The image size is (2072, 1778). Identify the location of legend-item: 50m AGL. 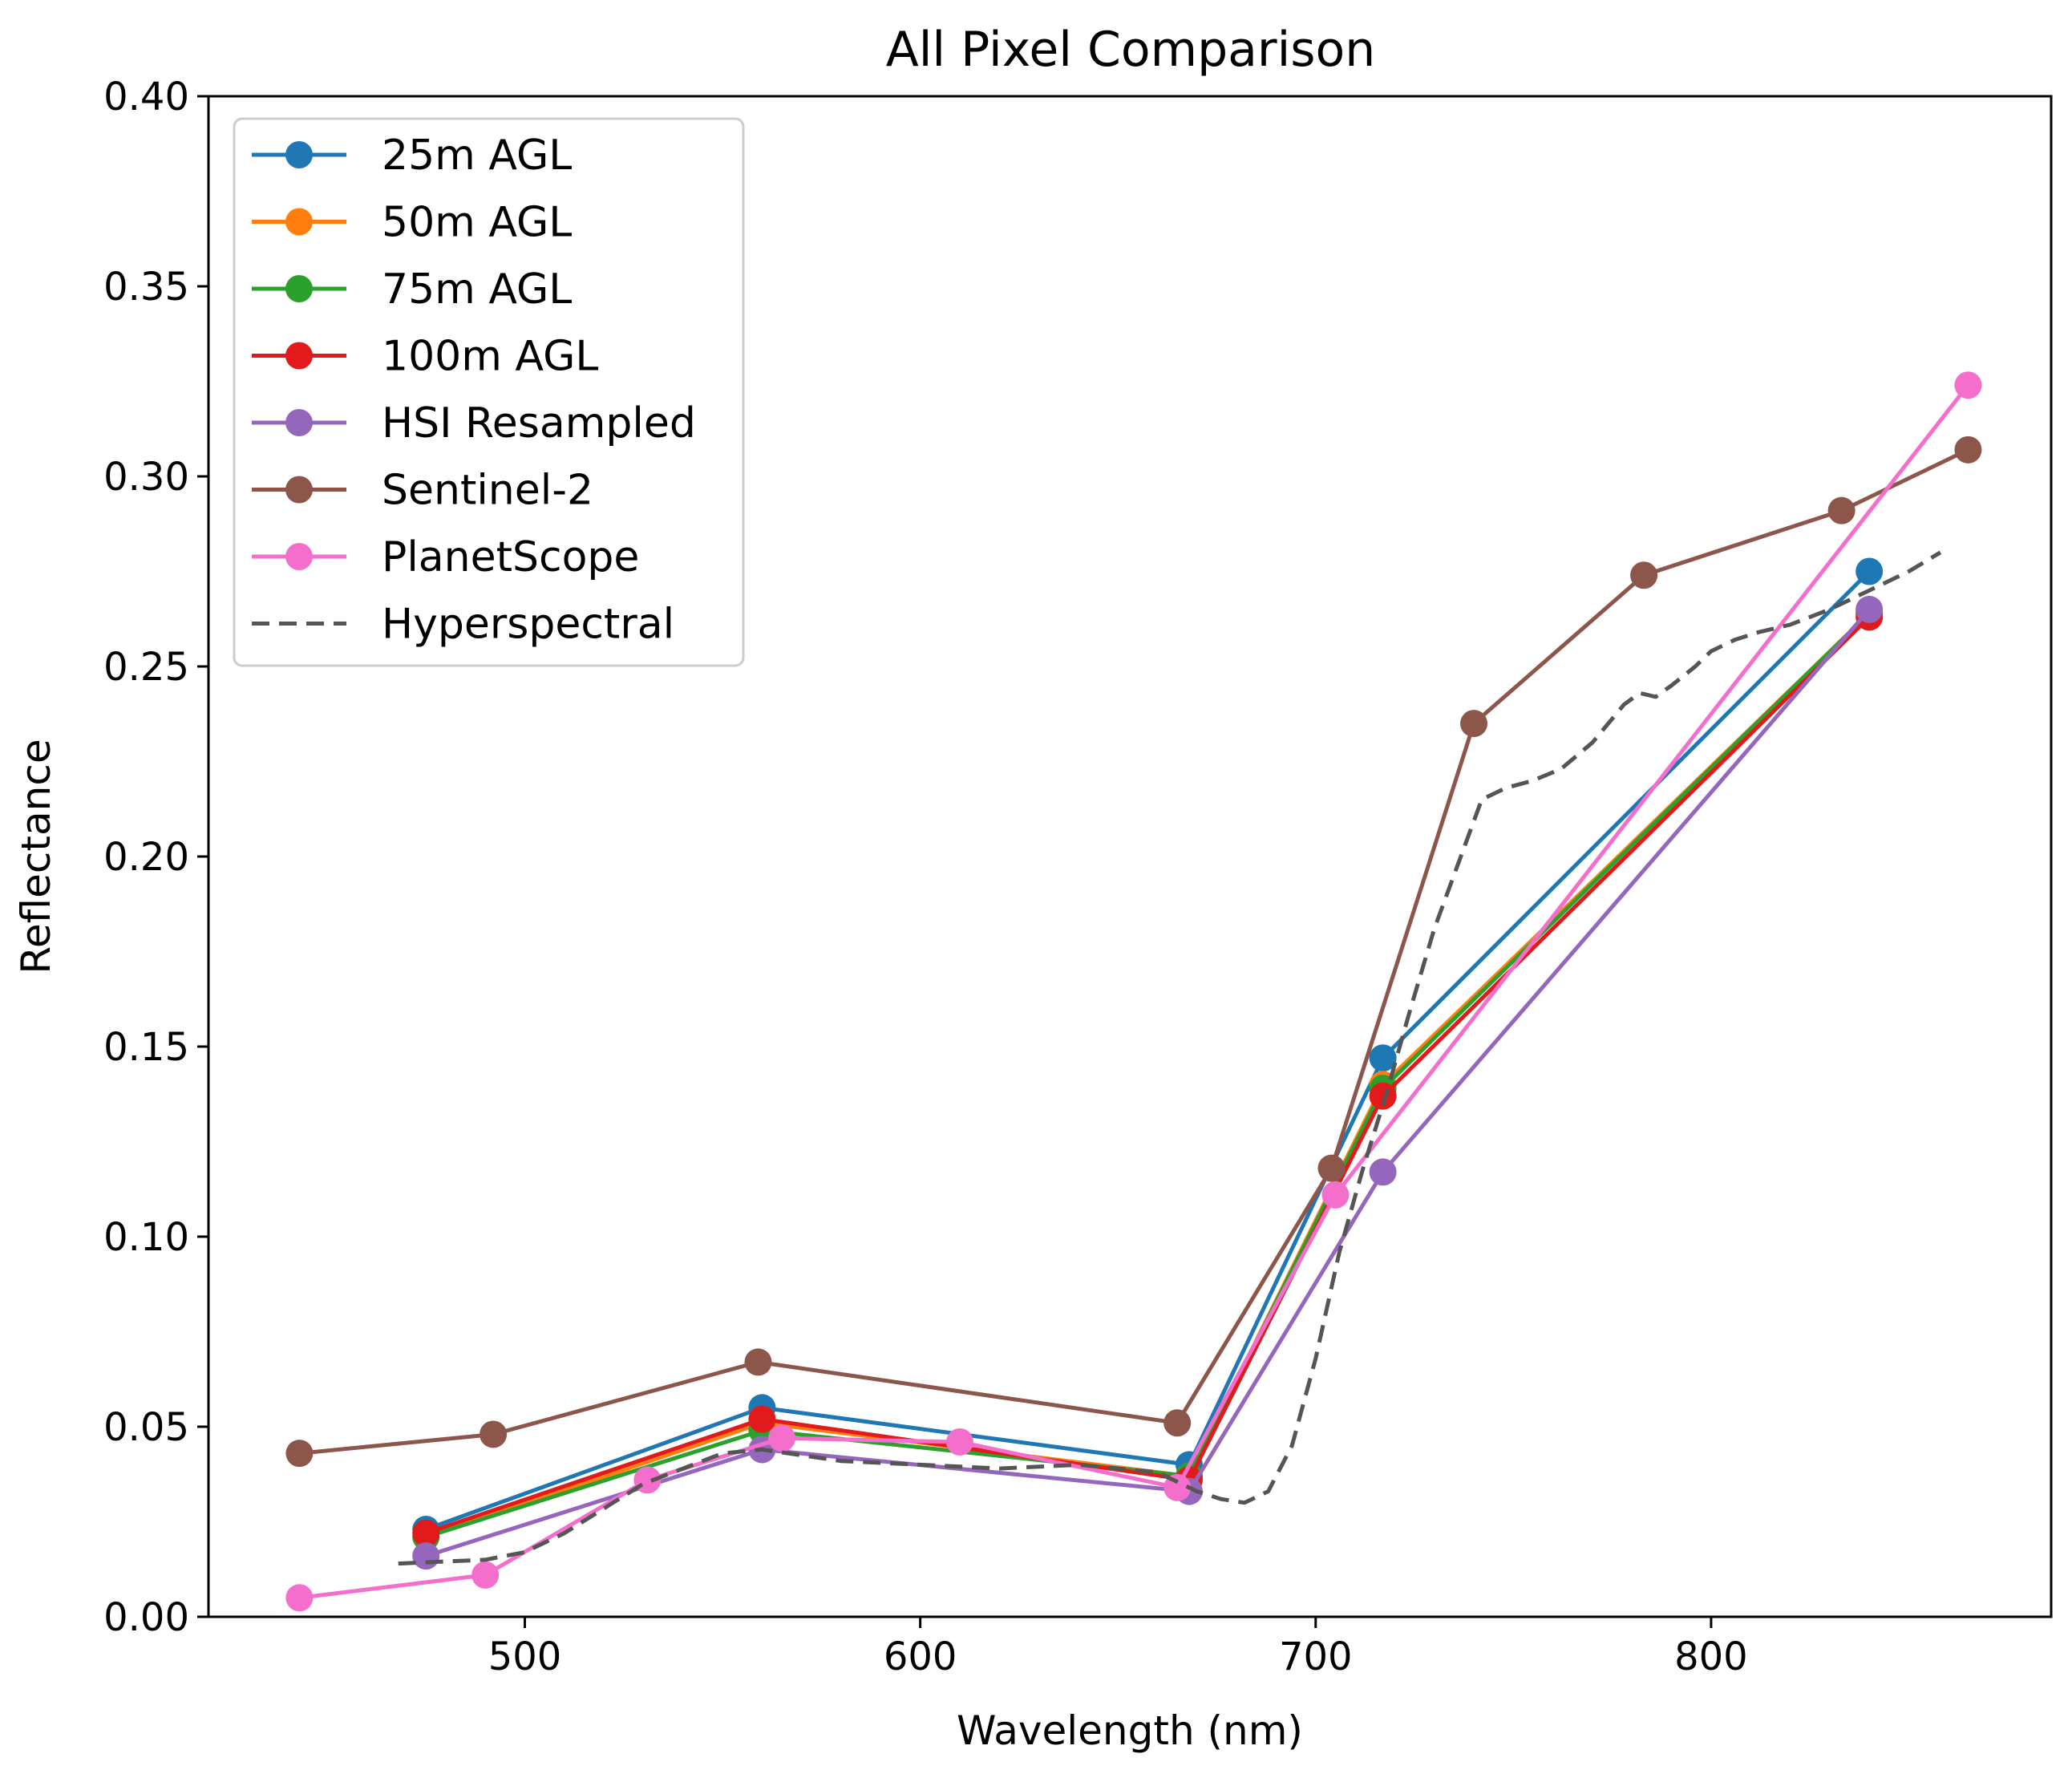
(412, 223).